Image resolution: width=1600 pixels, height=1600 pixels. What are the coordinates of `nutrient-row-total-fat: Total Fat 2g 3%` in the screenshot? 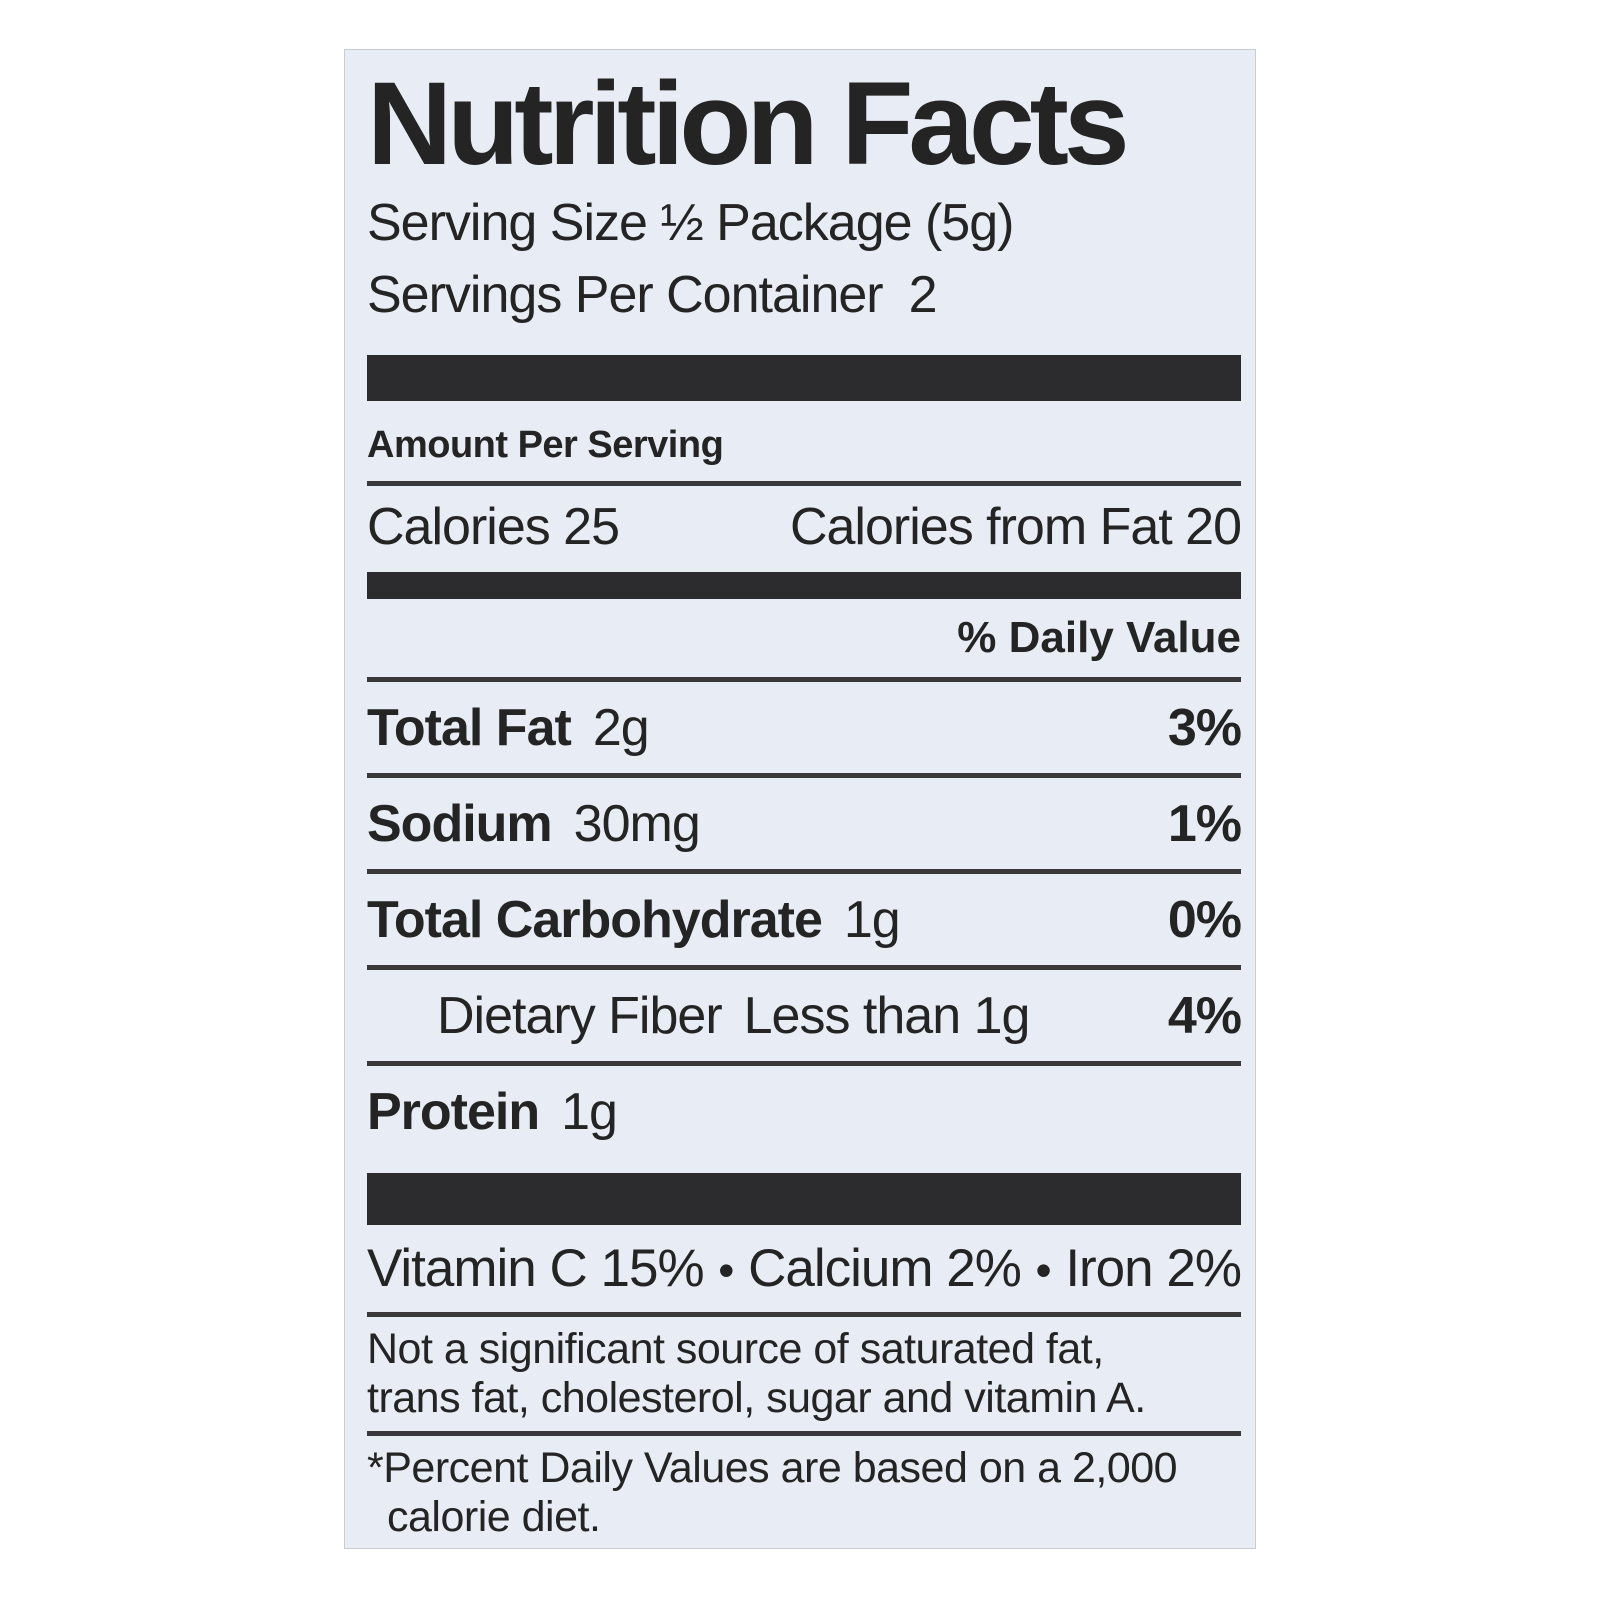 It's located at (804, 727).